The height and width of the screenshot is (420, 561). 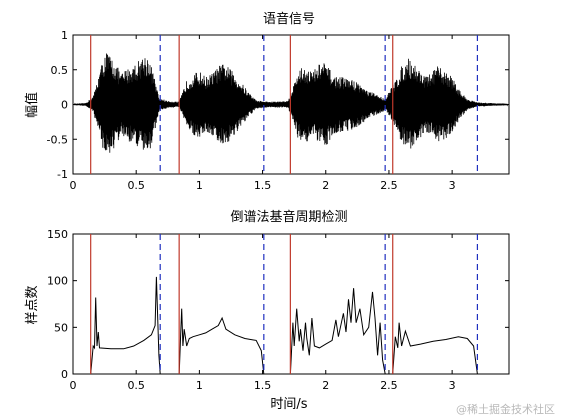 What do you see at coordinates (60, 70) in the screenshot?
I see `y-tick-label: 0.5` at bounding box center [60, 70].